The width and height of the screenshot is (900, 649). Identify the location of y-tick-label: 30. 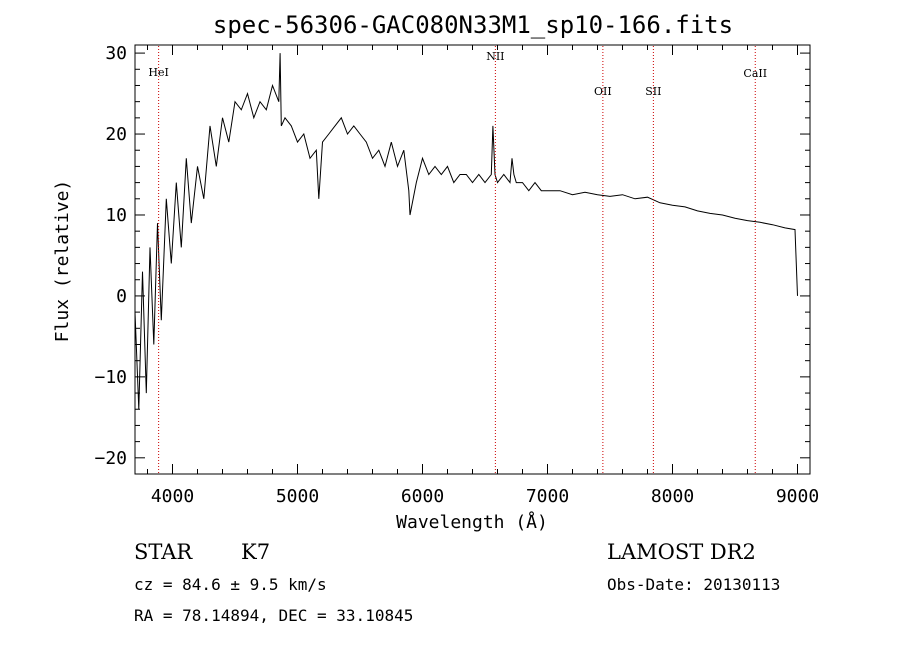
(116, 53).